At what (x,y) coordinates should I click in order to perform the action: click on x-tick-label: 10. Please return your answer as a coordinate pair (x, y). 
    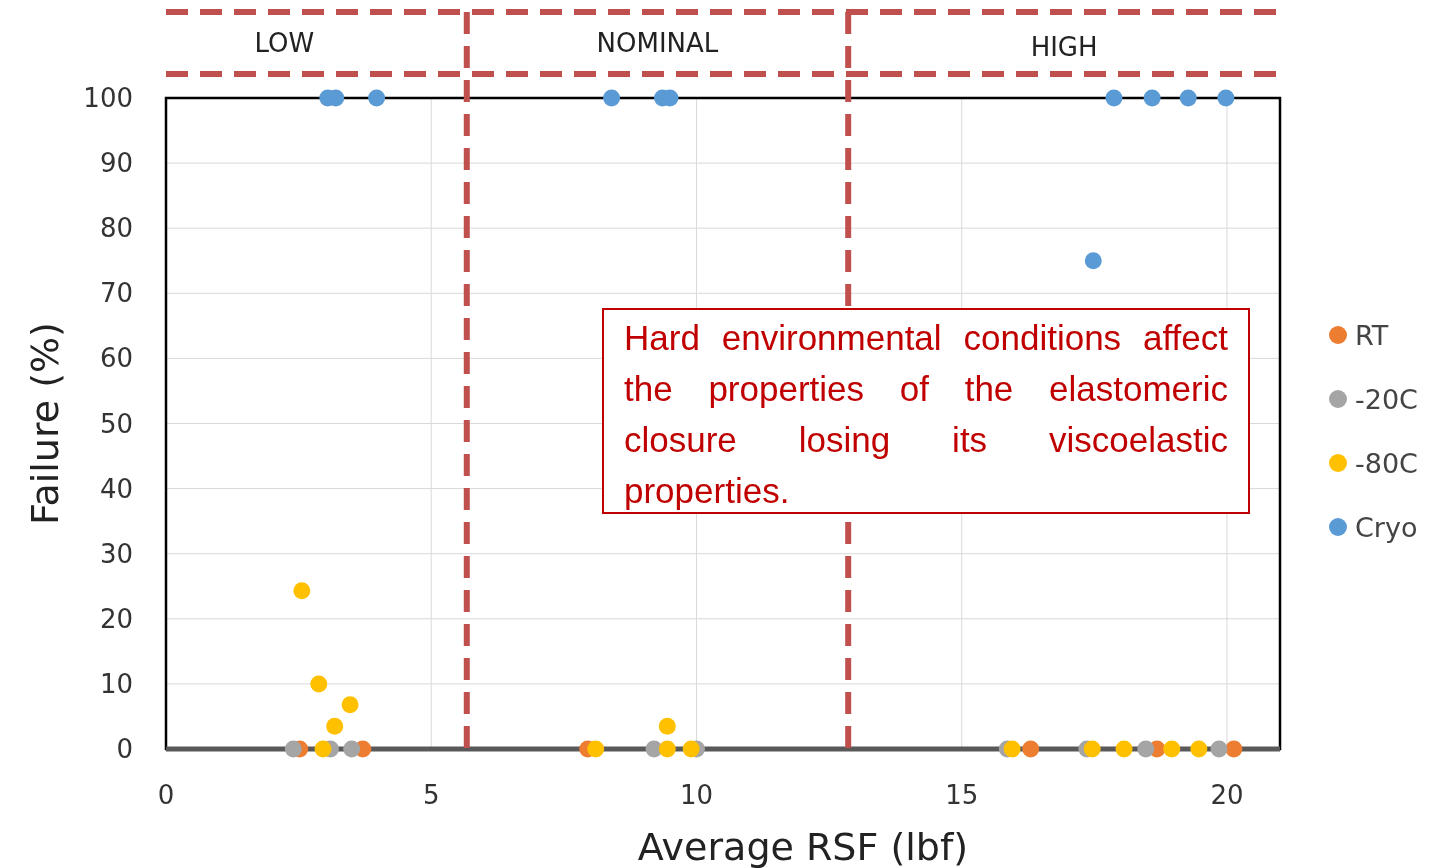
    Looking at the image, I should click on (696, 795).